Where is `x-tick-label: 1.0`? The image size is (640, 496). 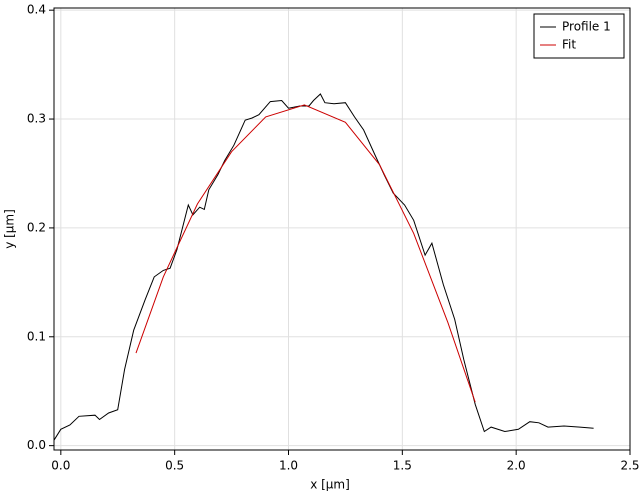
x-tick-label: 1.0 is located at coordinates (288, 466).